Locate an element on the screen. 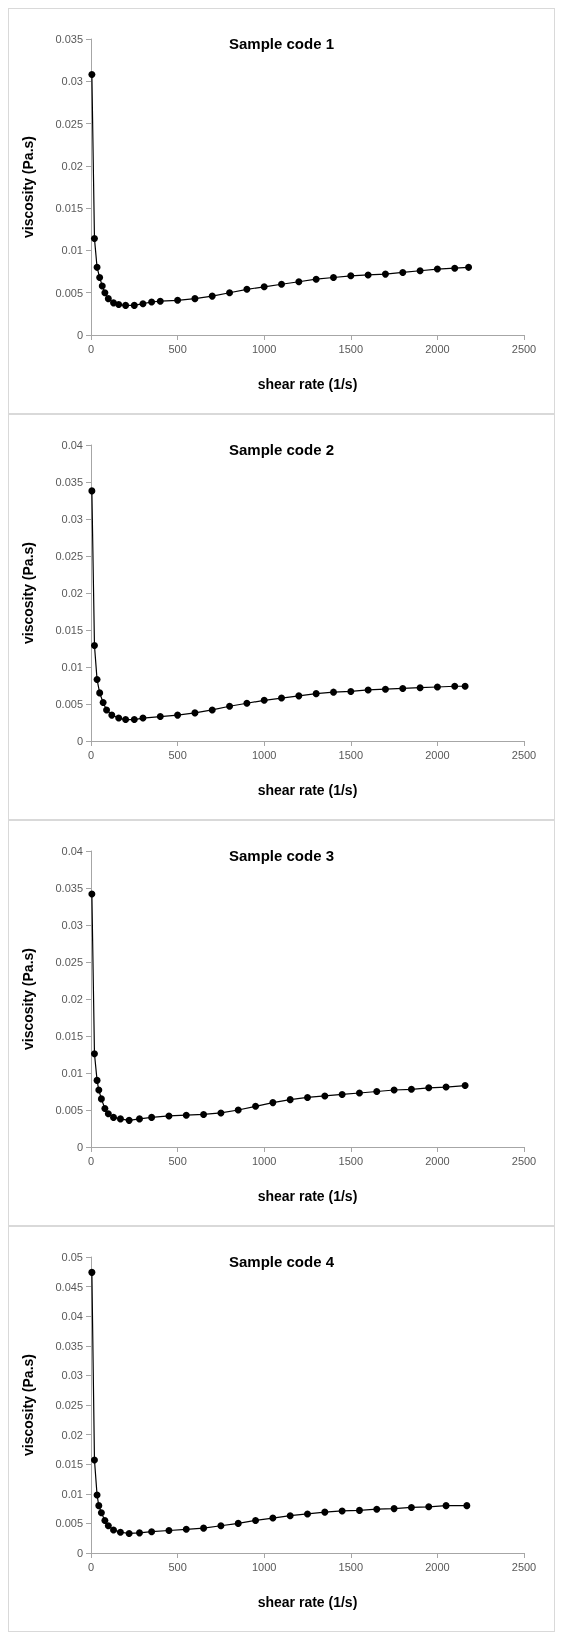  y-tick-label: 0.035 is located at coordinates (69, 482).